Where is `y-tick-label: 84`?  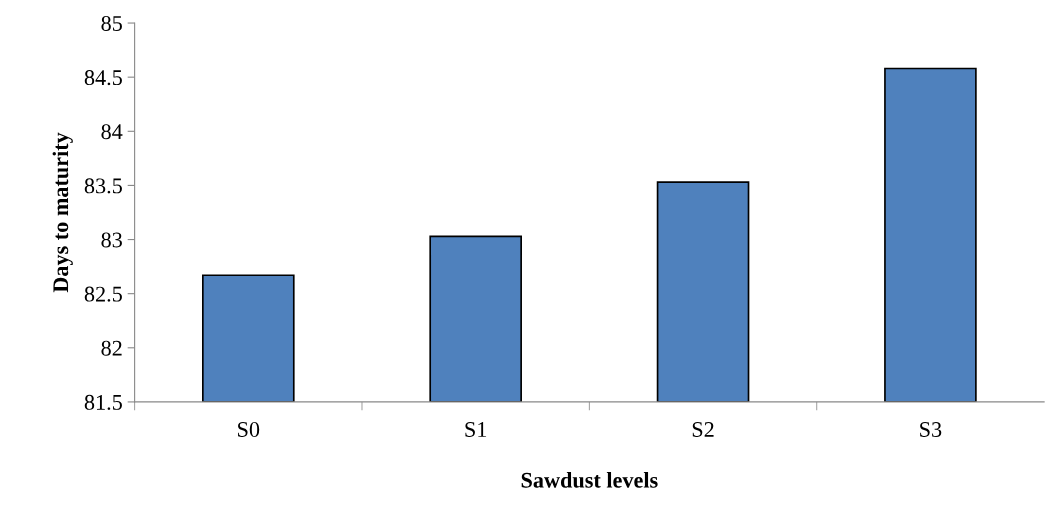 y-tick-label: 84 is located at coordinates (112, 132).